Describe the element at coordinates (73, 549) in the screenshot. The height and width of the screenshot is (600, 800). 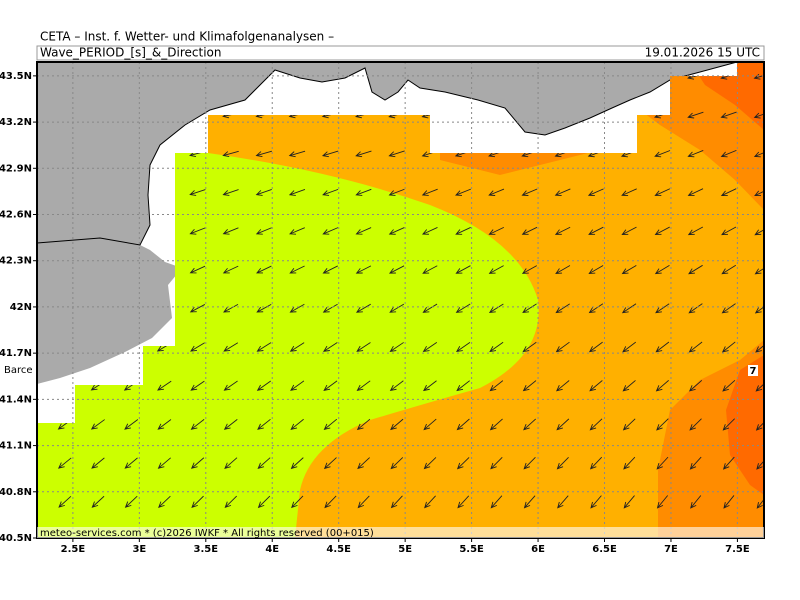
I see `lon-tick-label: 2.5E` at that location.